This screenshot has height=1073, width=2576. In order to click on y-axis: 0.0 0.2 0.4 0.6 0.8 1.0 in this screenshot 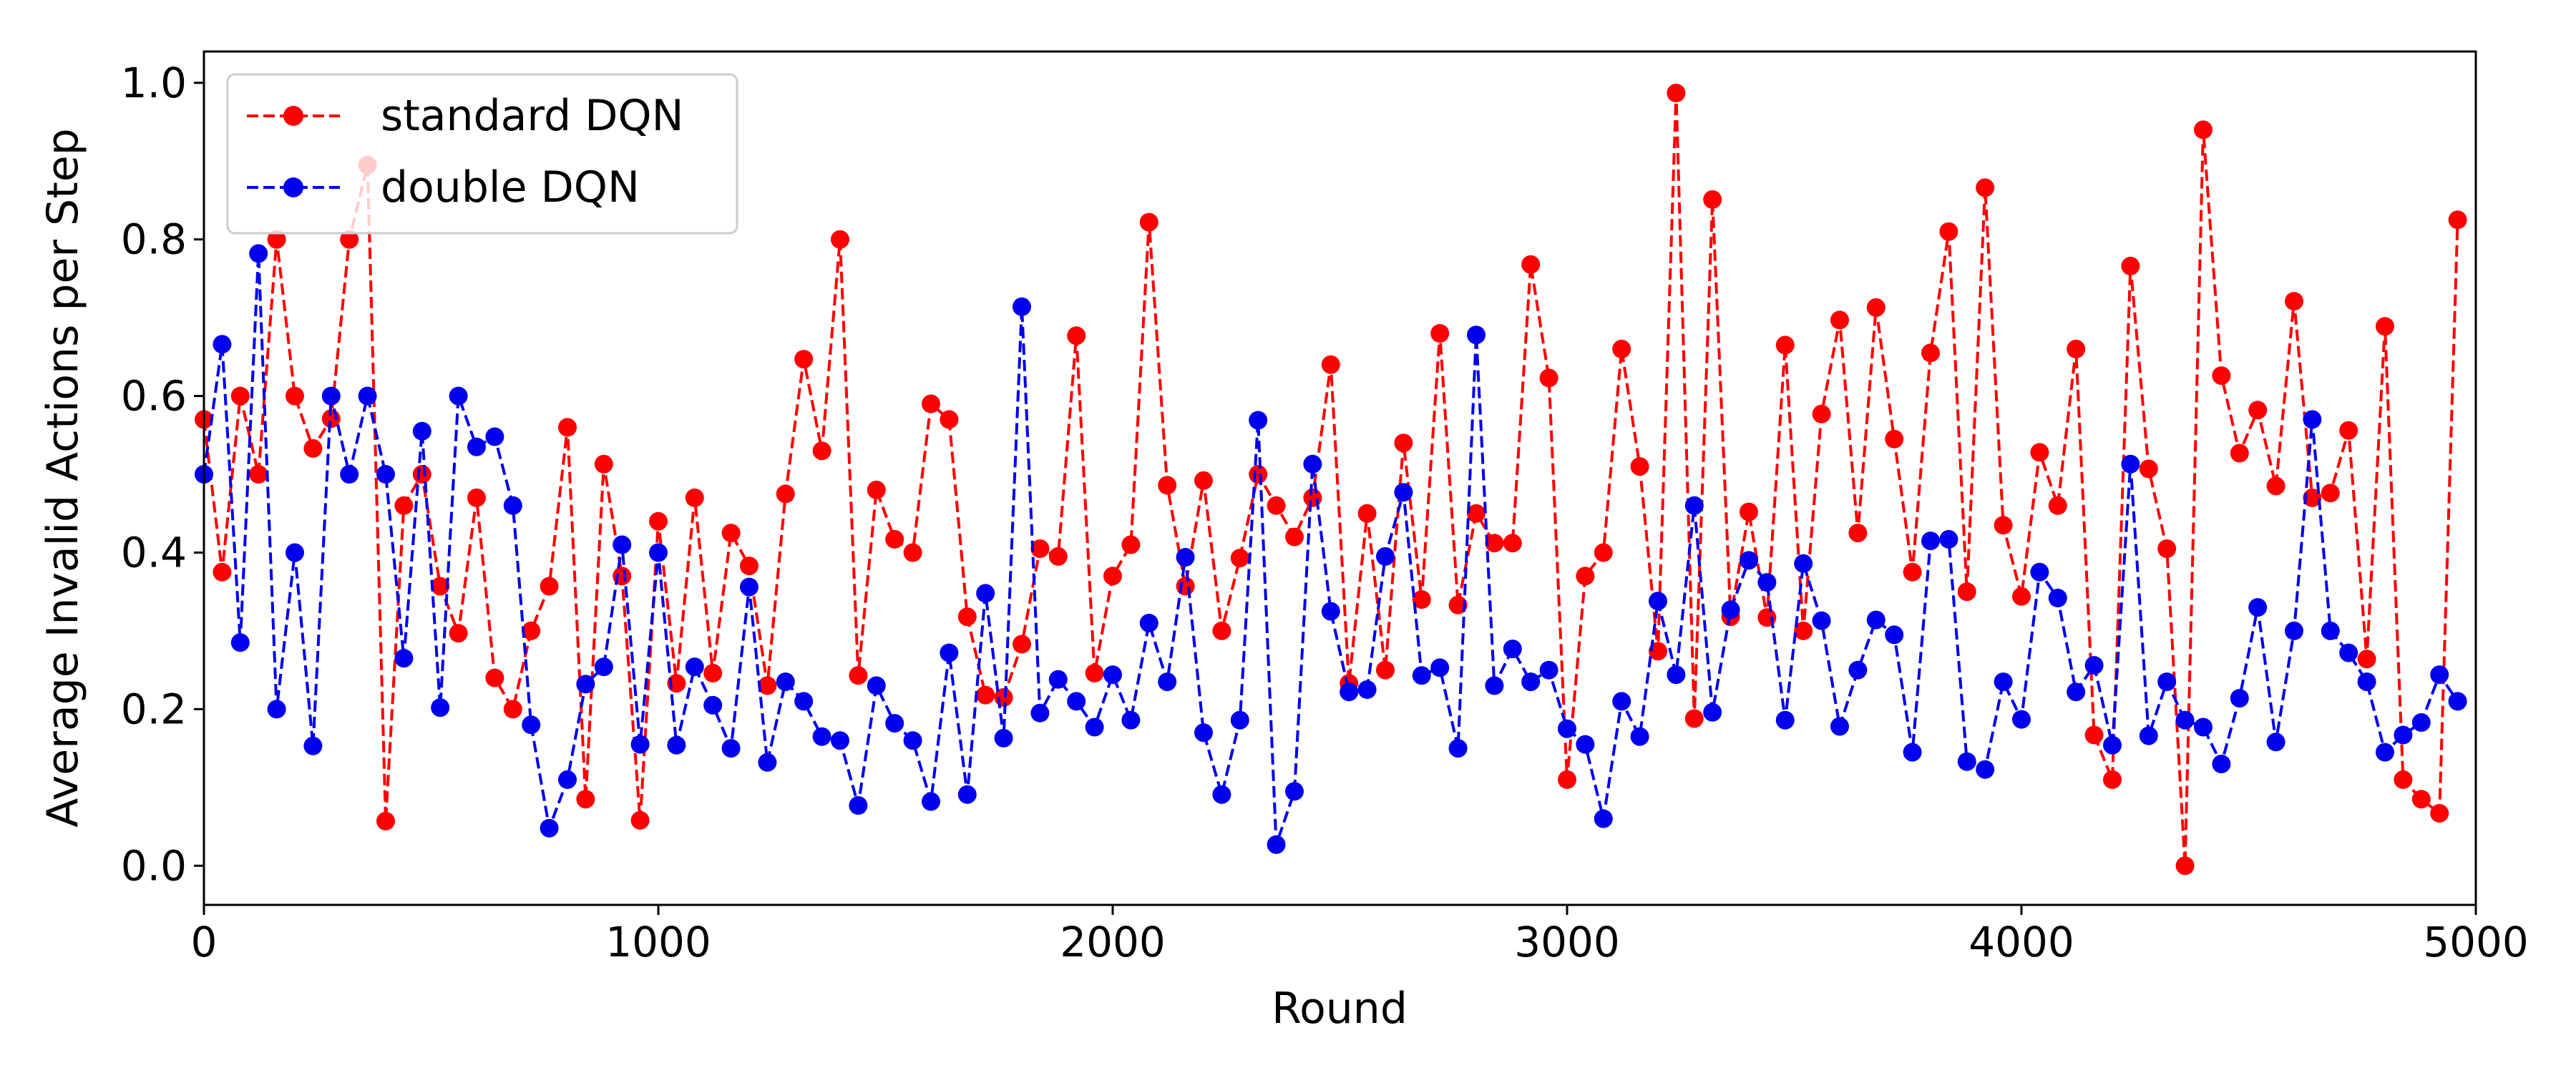, I will do `click(162, 475)`.